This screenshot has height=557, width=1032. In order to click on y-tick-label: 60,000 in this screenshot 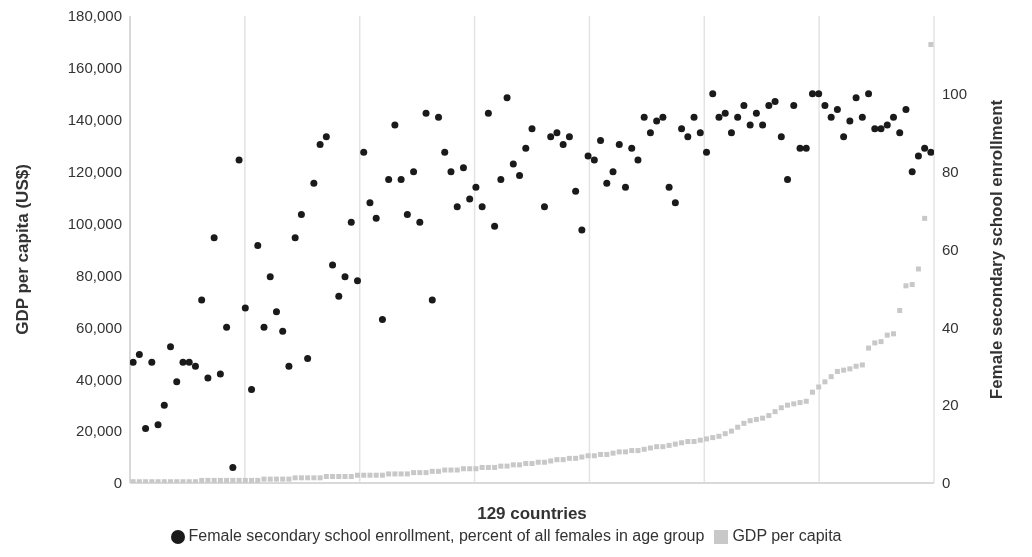, I will do `click(99, 327)`.